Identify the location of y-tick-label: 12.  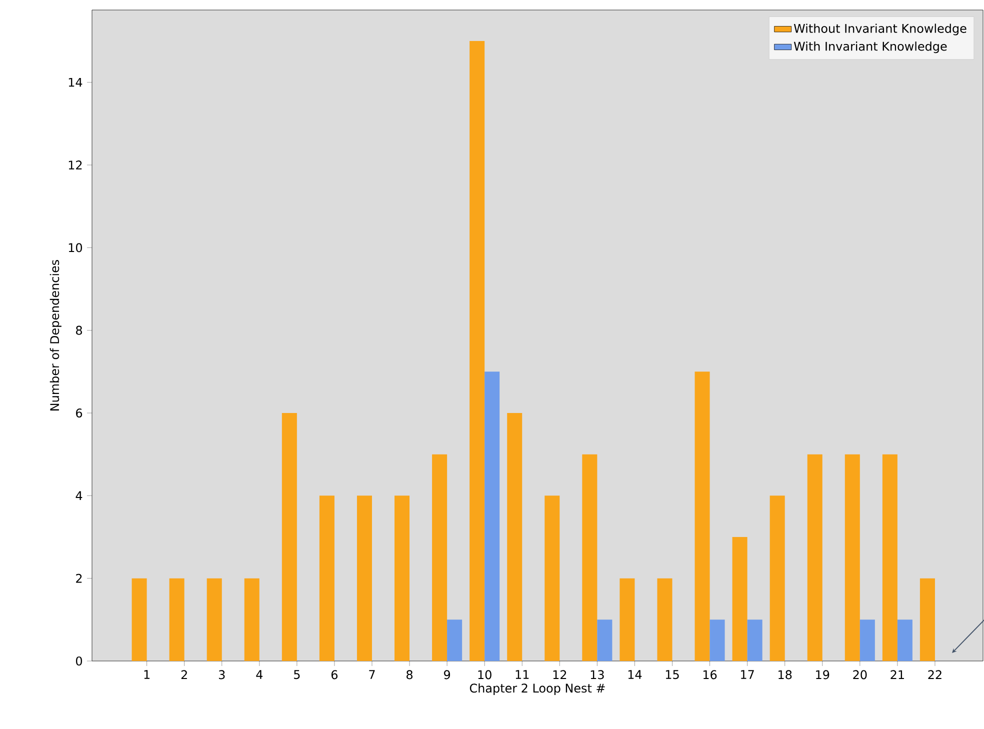
(75, 165).